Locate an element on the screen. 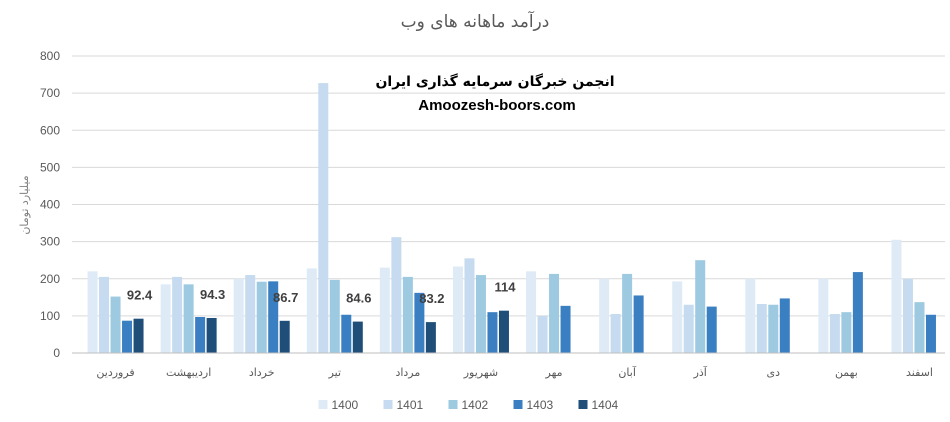 This screenshot has width=950, height=422. category-label: دی is located at coordinates (774, 372).